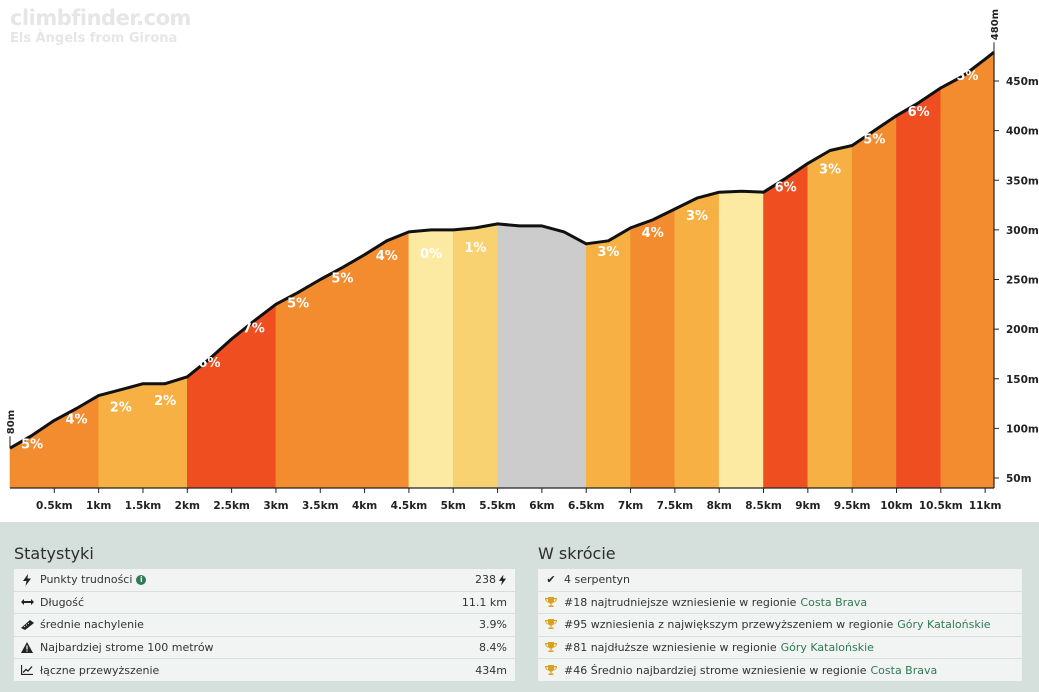  I want to click on x-tick-label-19: 10km, so click(896, 506).